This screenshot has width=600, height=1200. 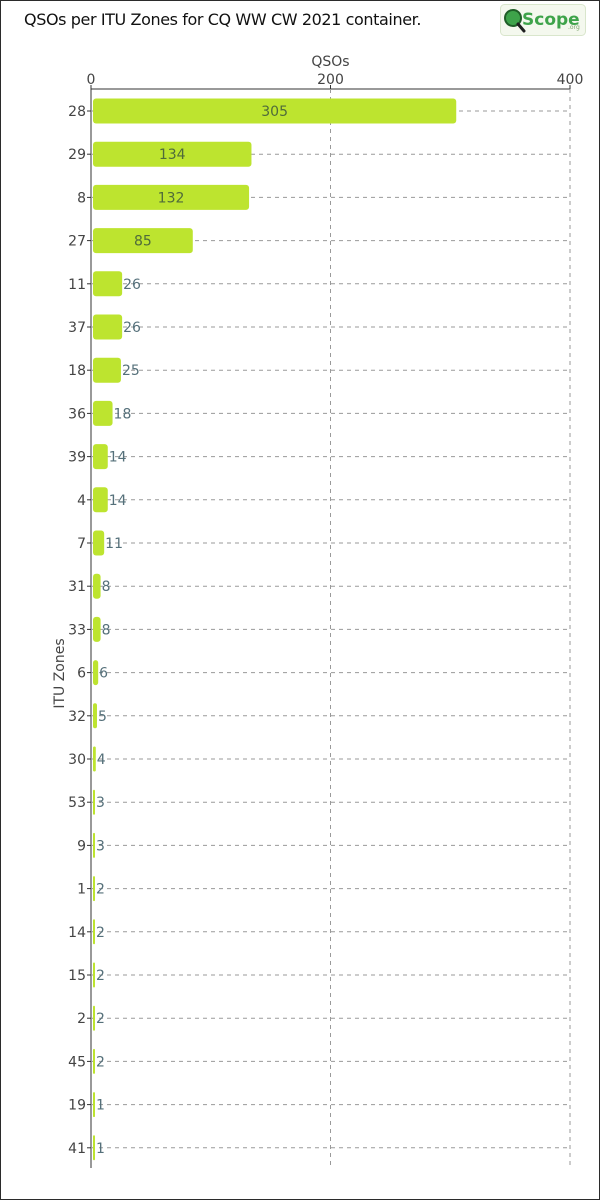 What do you see at coordinates (114, 544) in the screenshot?
I see `bar-value-label: 11` at bounding box center [114, 544].